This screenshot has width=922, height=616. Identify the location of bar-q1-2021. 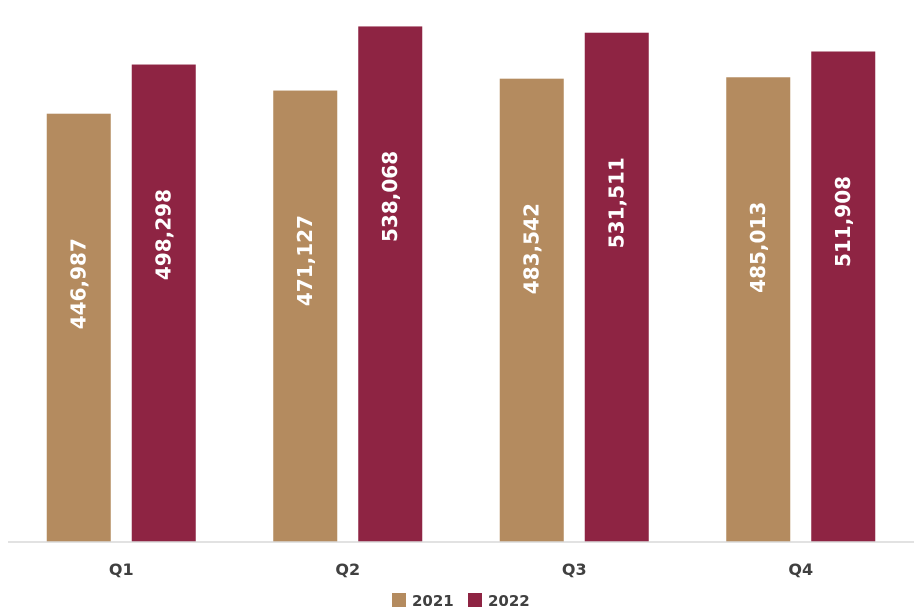
(78, 327).